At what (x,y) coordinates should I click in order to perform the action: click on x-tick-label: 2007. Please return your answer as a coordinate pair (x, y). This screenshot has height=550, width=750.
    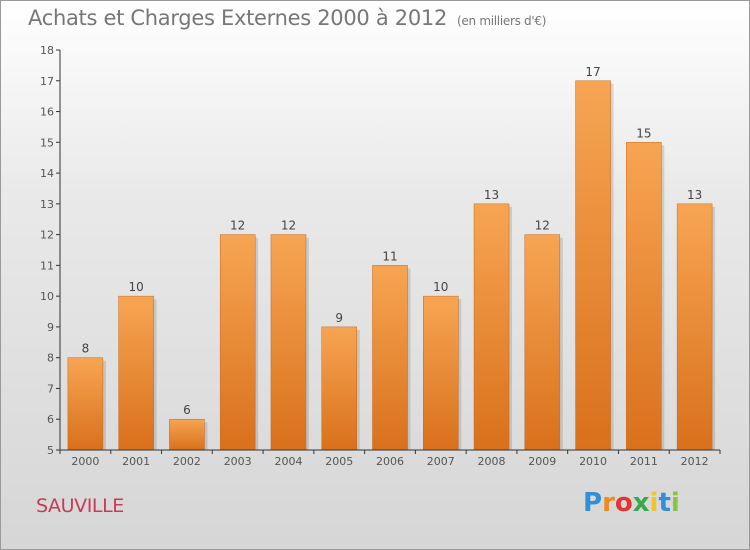
    Looking at the image, I should click on (441, 461).